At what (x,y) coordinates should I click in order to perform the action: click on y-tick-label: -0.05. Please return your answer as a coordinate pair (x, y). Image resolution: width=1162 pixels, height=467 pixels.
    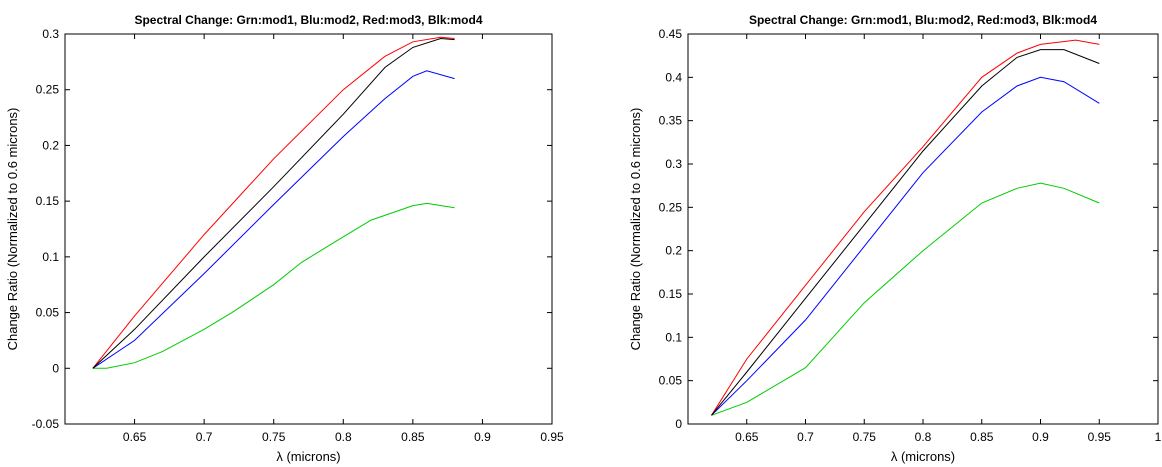
    Looking at the image, I should click on (46, 424).